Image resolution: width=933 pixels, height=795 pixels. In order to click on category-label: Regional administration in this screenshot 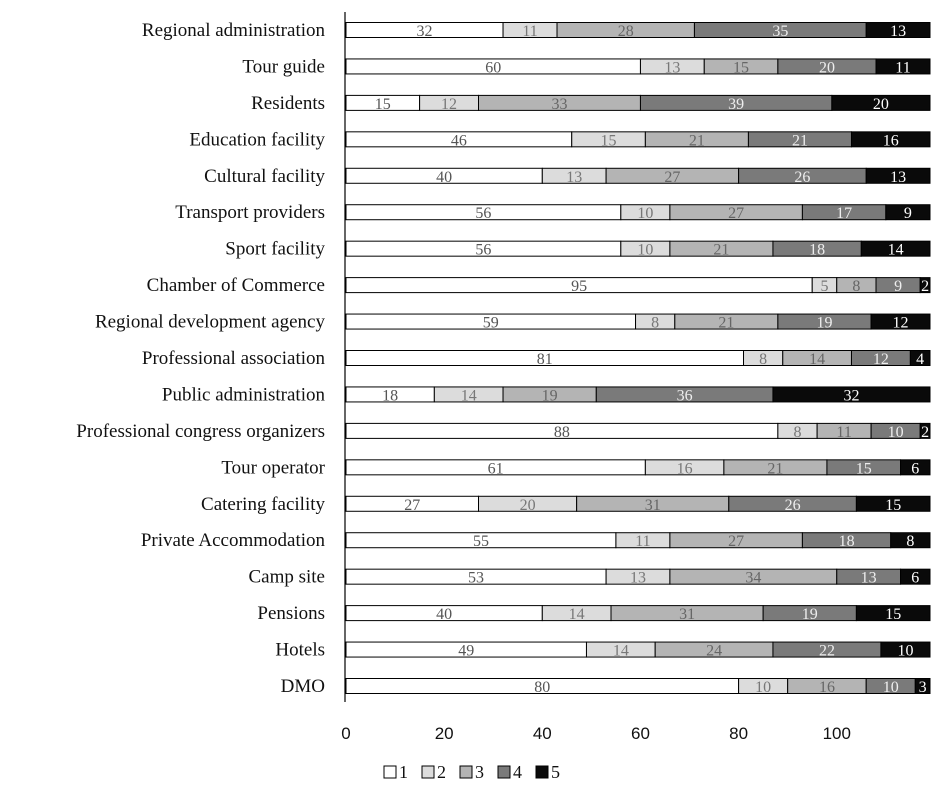, I will do `click(234, 30)`.